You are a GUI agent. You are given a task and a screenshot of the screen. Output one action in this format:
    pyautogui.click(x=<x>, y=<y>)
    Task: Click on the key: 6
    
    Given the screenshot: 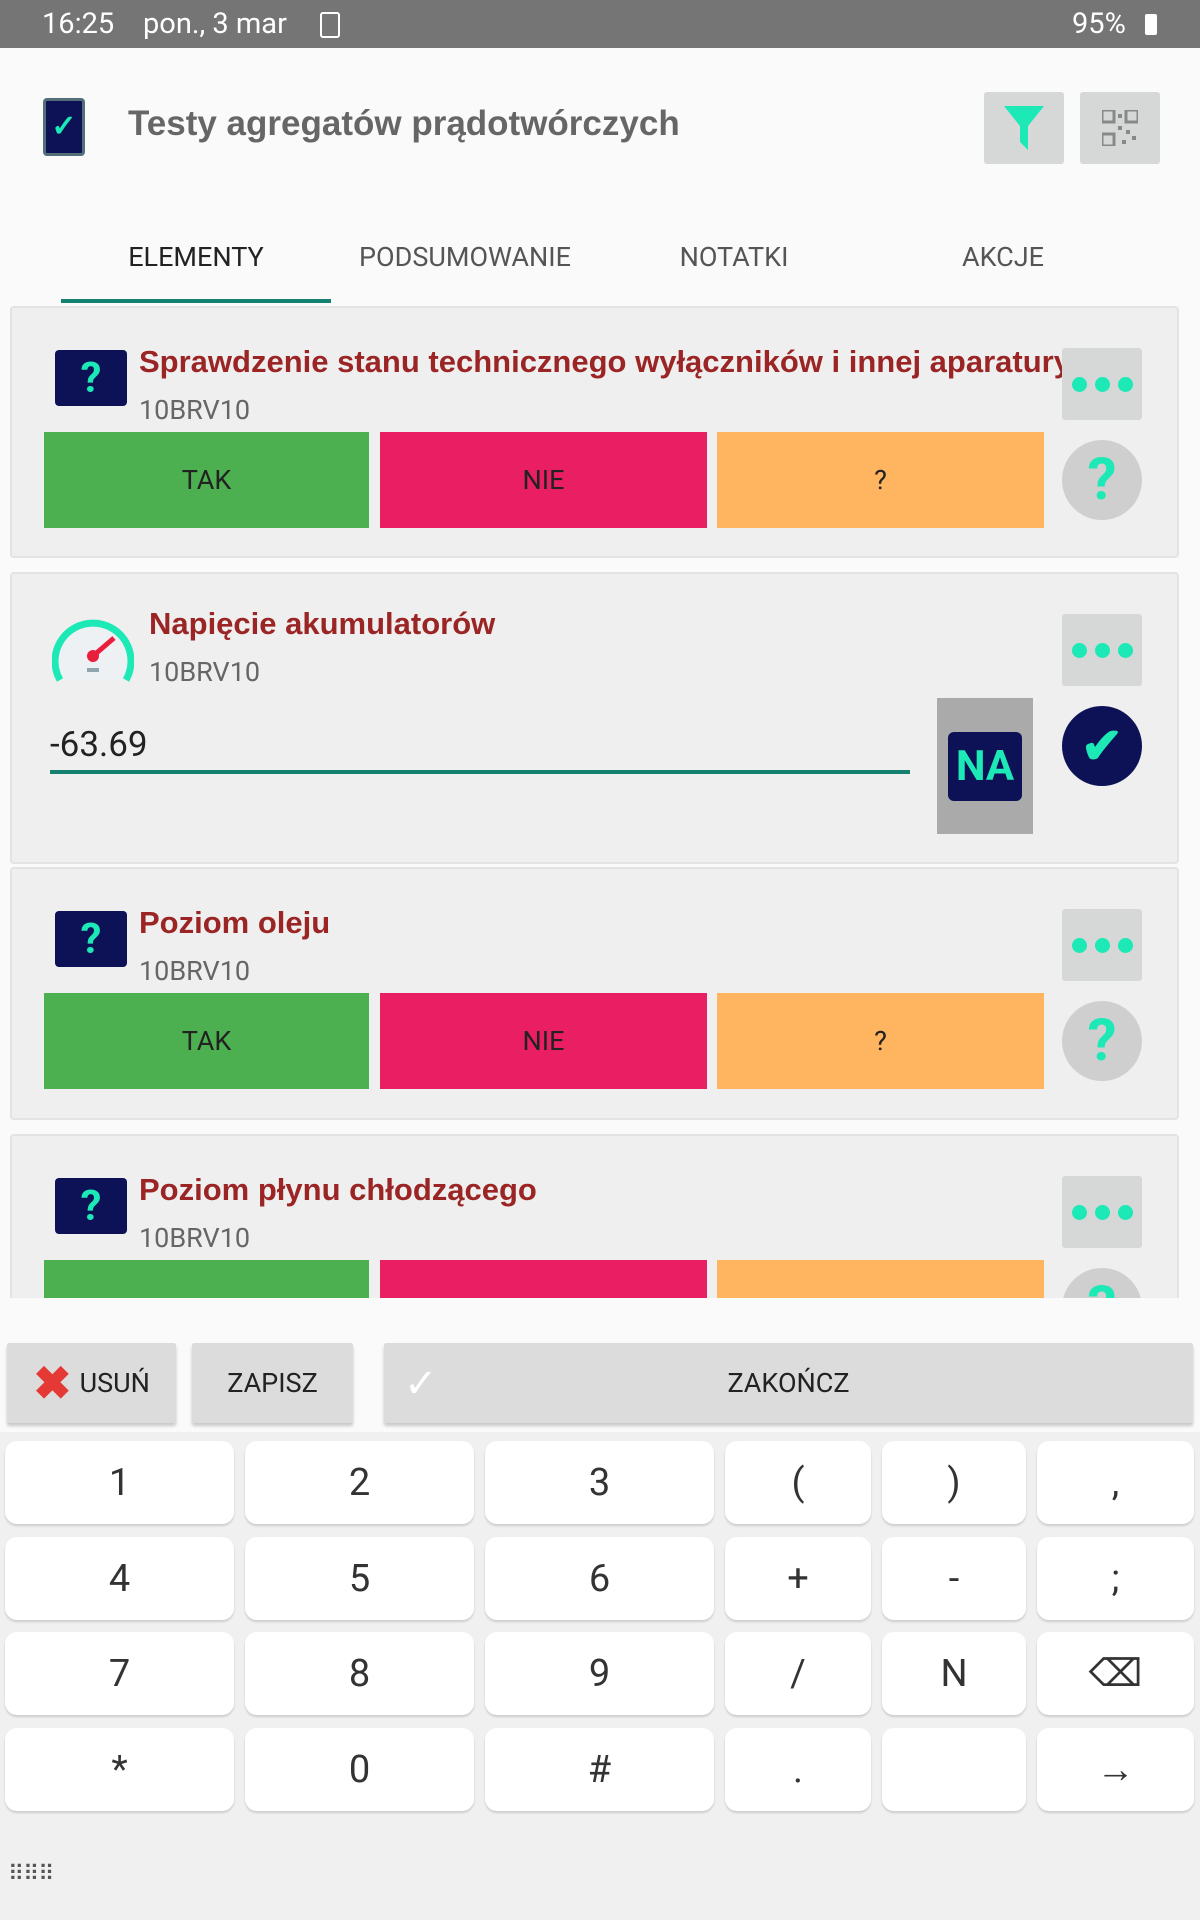 What is the action you would take?
    pyautogui.click(x=599, y=1578)
    